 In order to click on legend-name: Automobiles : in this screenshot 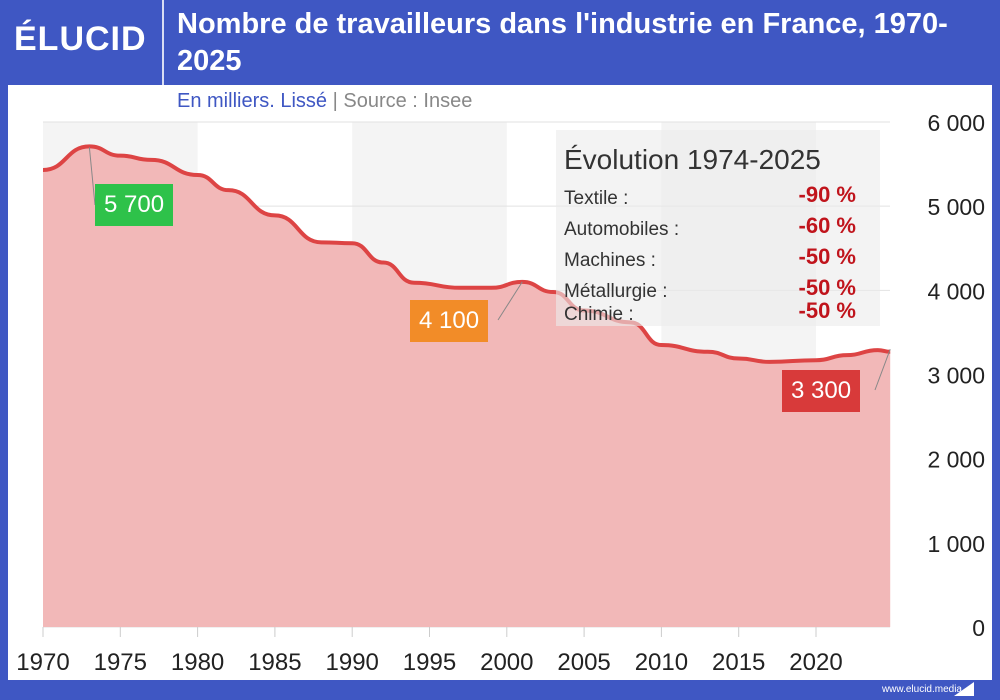, I will do `click(622, 229)`.